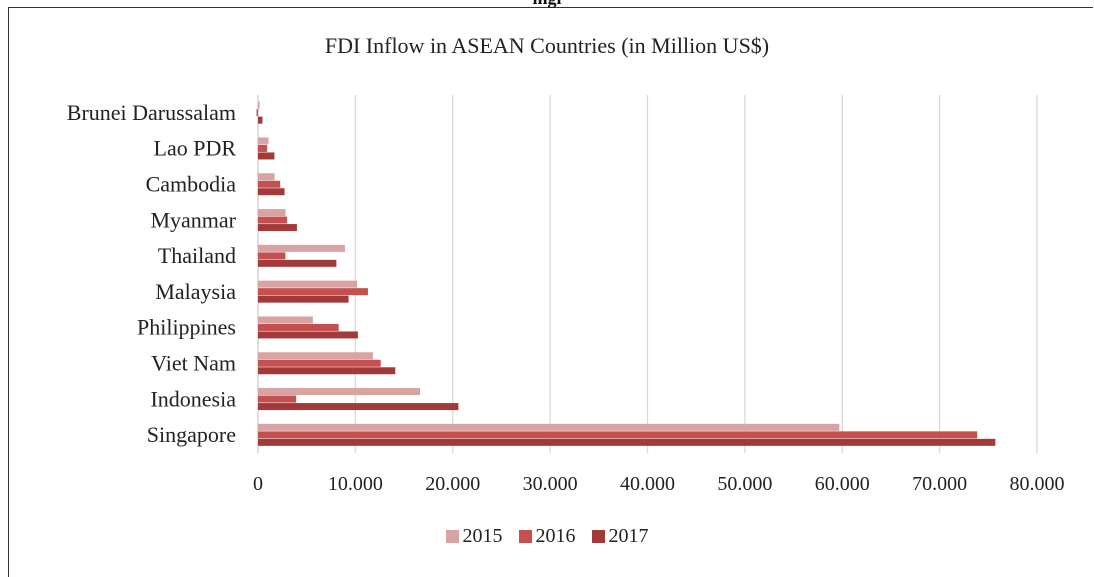  Describe the element at coordinates (939, 484) in the screenshot. I see `x-tick-label: 70.000` at that location.